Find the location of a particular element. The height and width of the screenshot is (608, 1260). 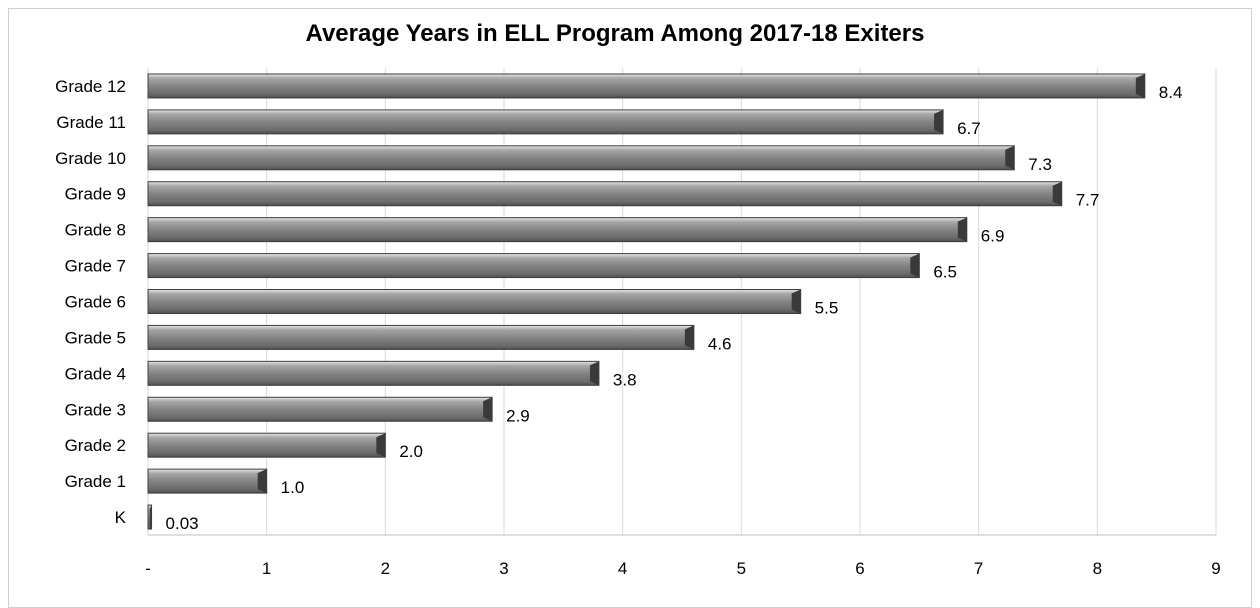

x-tick-label: 2 is located at coordinates (385, 568).